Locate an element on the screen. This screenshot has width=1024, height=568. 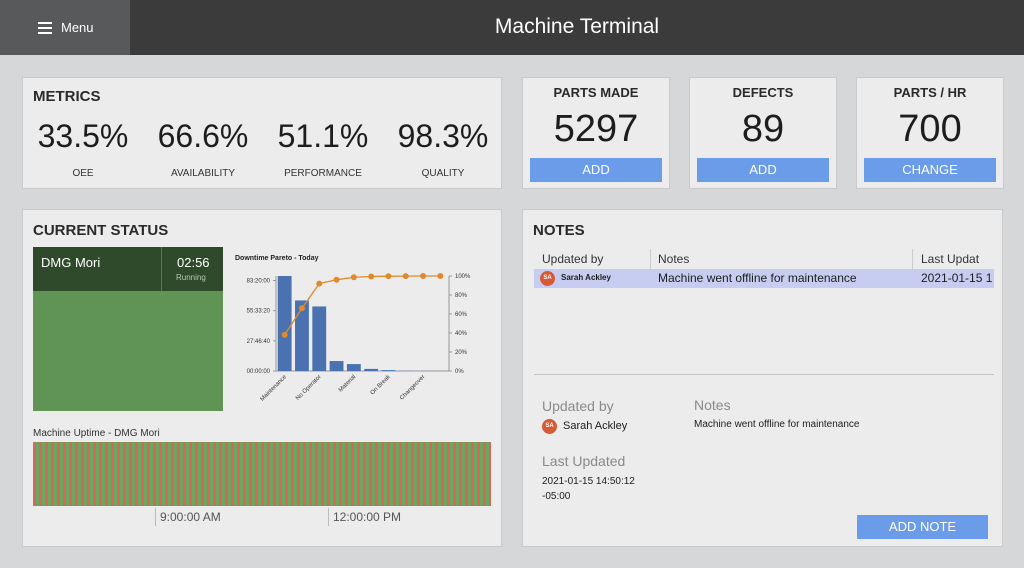
x-tick-label: On Break is located at coordinates (381, 384).